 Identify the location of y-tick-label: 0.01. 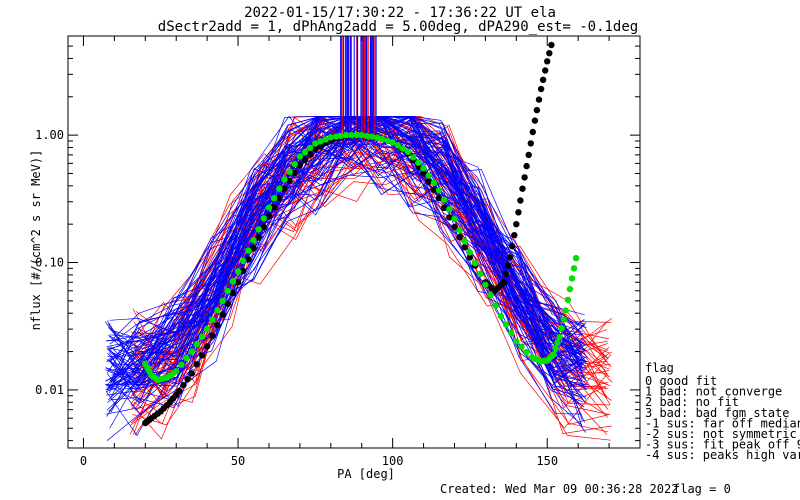
(49, 390).